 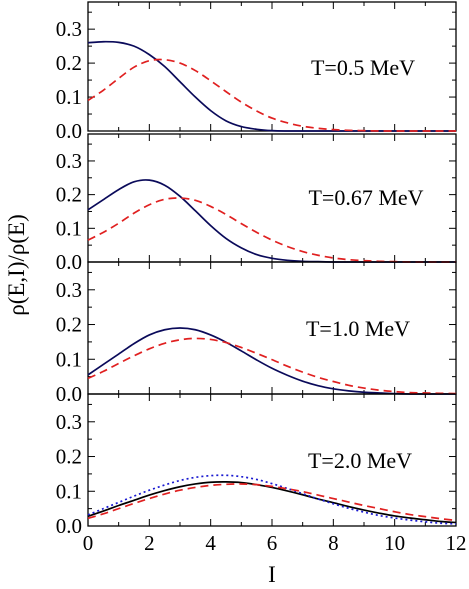 I want to click on series-line-dotted, so click(x=272, y=499).